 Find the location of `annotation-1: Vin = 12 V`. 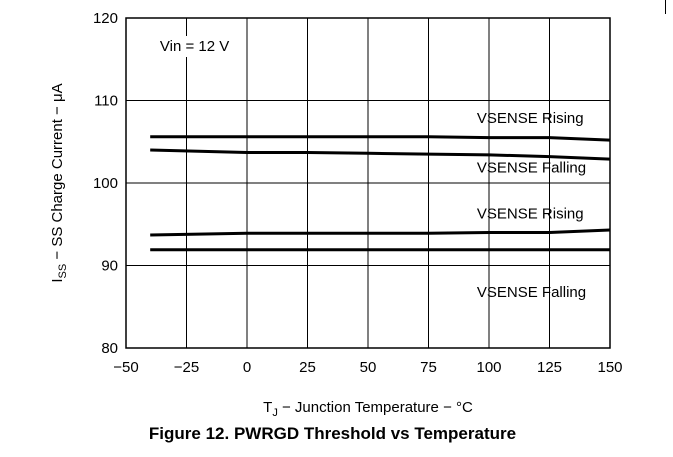

annotation-1: Vin = 12 V is located at coordinates (194, 46).